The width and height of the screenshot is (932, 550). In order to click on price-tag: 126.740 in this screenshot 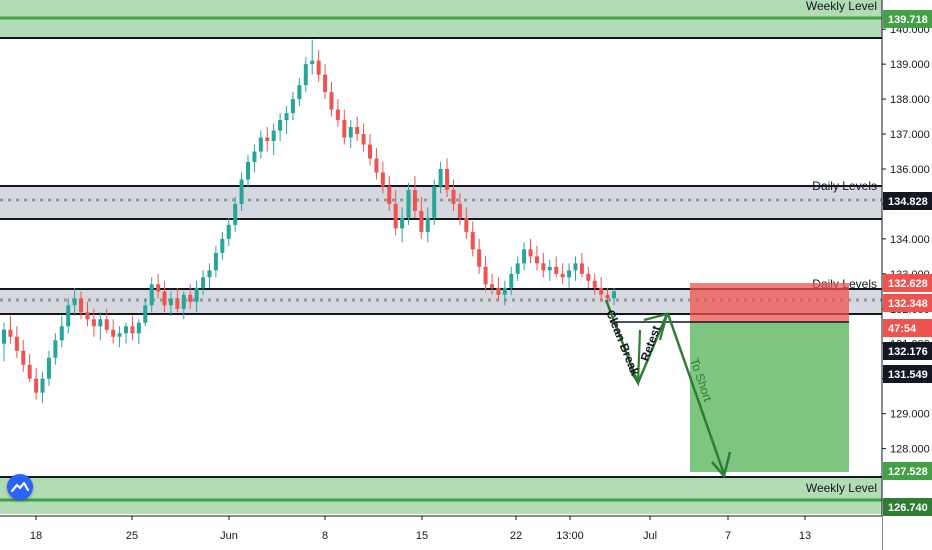, I will do `click(907, 507)`.